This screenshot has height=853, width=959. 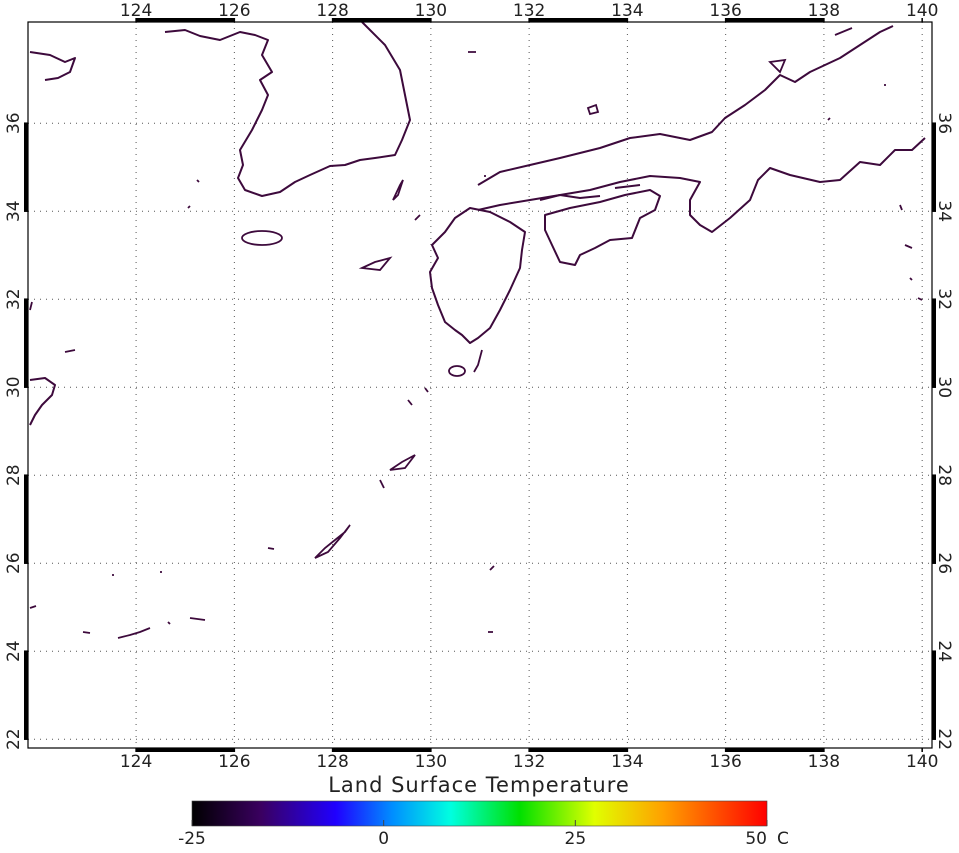 I want to click on lon-label-top: 138, so click(x=824, y=11).